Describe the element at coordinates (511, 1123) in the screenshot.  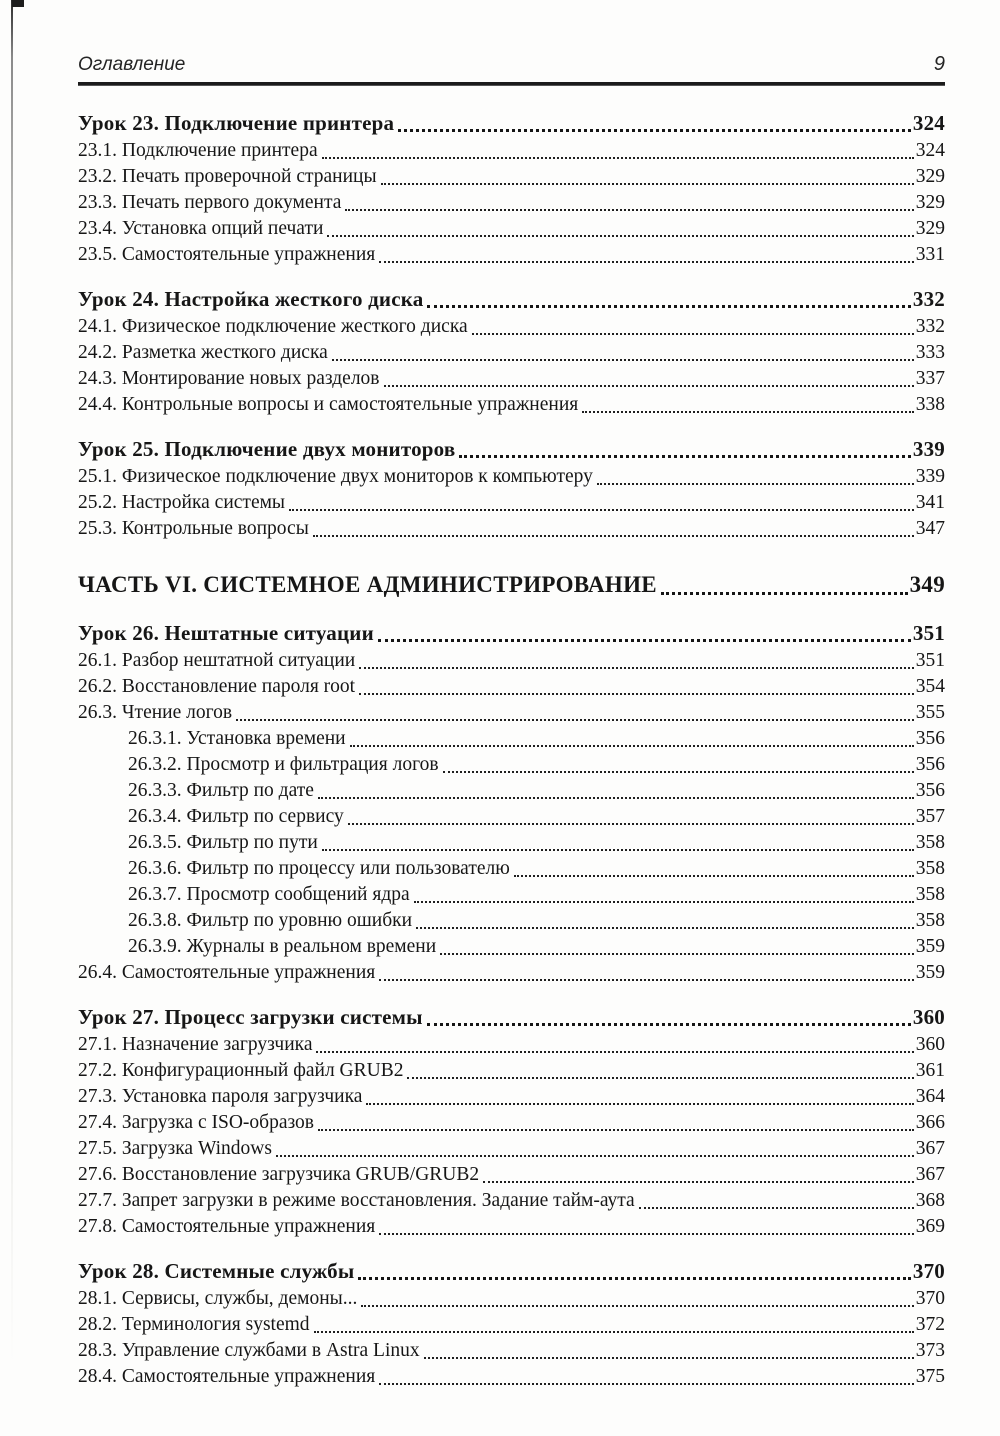
I see `toc-entry: 27.4. Загрузка с ISO-образов 366` at that location.